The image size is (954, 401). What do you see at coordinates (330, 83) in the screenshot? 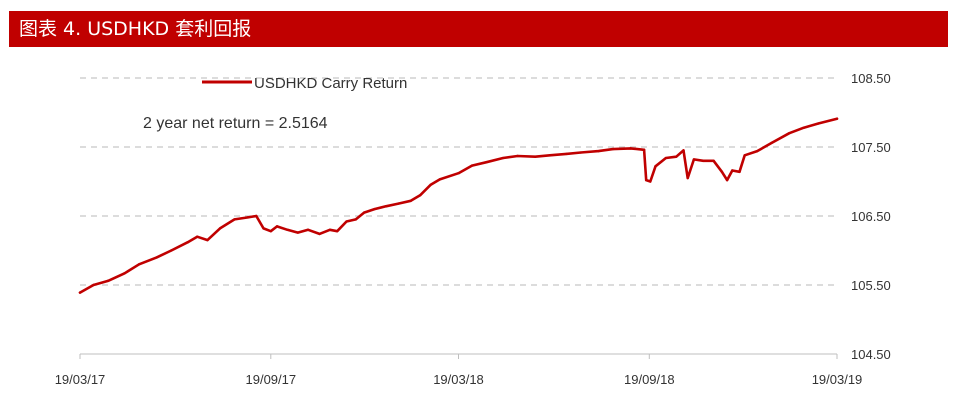
I see `legend-label: USDHKD Carry Return` at bounding box center [330, 83].